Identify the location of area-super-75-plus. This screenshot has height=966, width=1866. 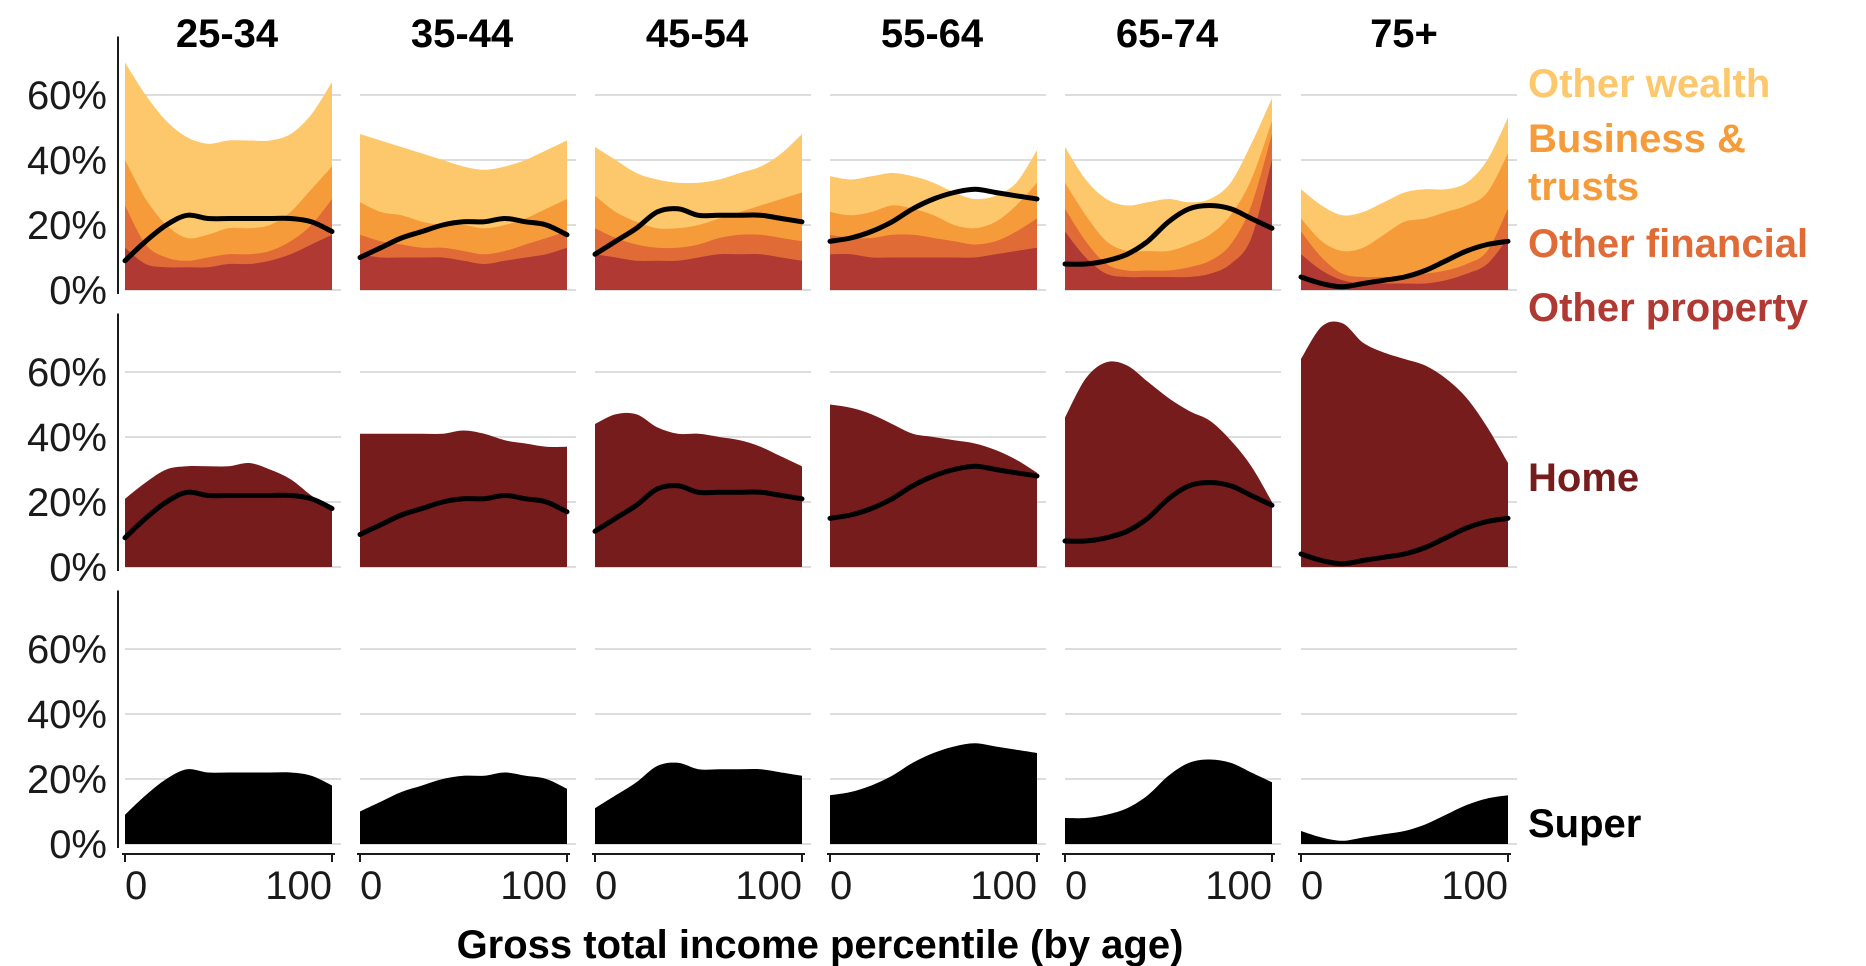
(1404, 819).